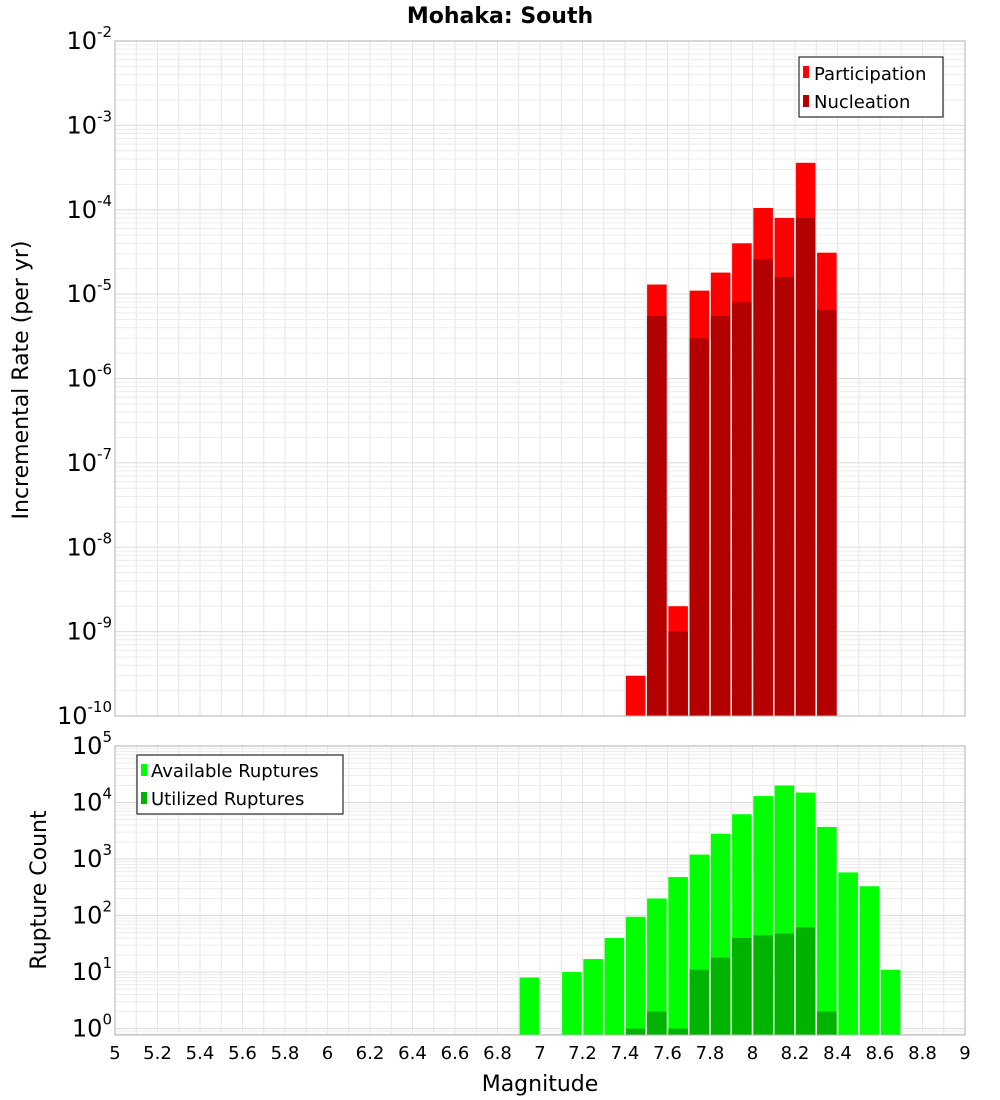  Describe the element at coordinates (92, 885) in the screenshot. I see `bottom-y-tick-labels: 10⁰ 10¹ 10² 10³ 10⁴ 10⁵` at that location.